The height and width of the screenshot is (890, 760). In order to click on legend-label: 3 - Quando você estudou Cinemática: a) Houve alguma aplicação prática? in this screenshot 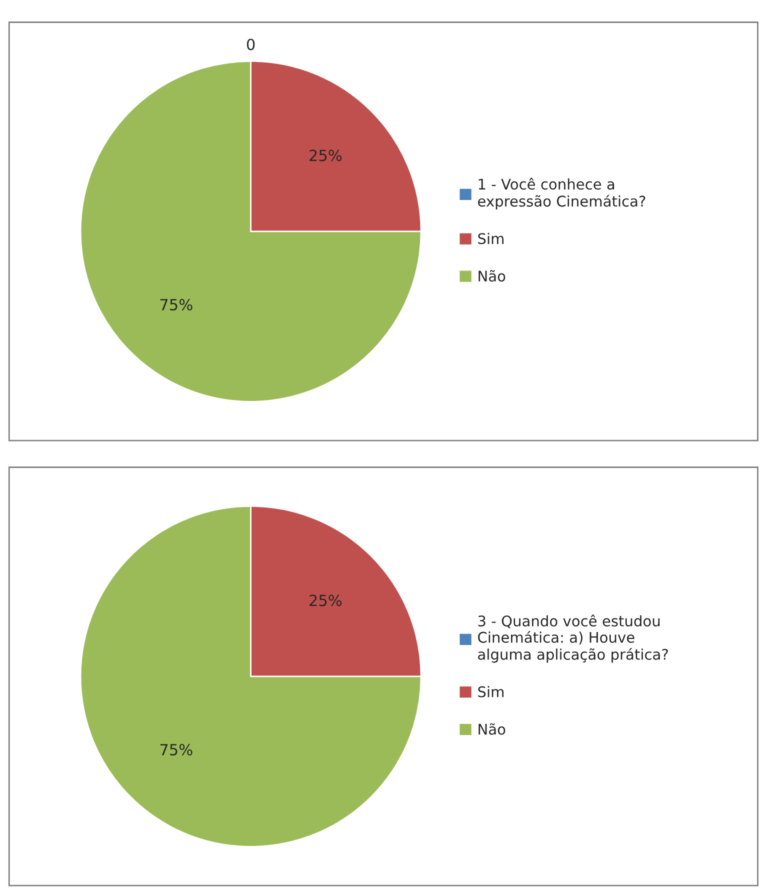, I will do `click(573, 638)`.